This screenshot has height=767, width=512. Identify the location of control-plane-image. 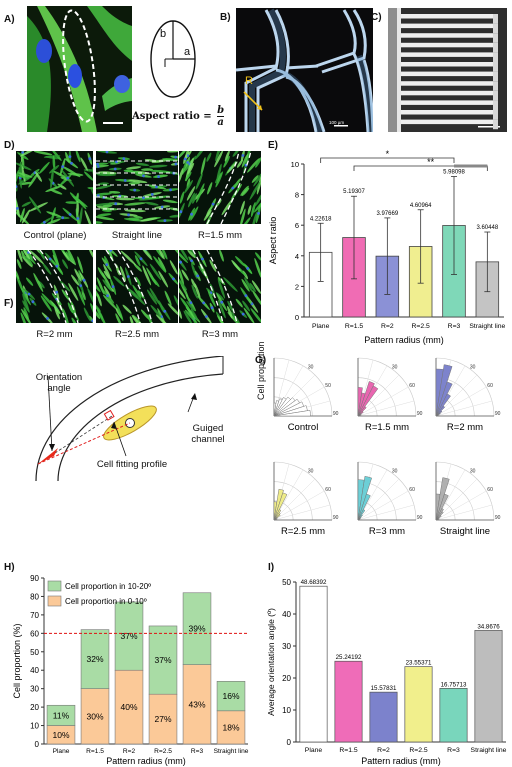
(54, 187).